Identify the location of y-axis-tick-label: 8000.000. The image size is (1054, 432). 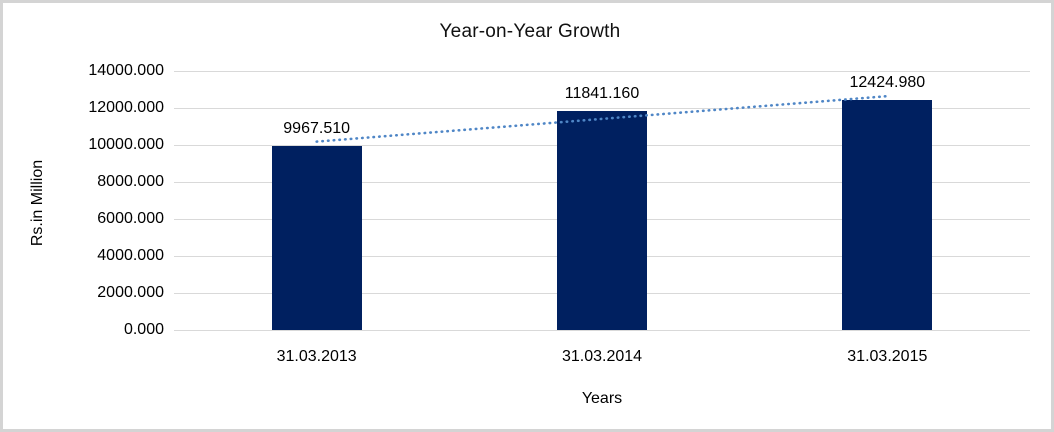
(130, 181).